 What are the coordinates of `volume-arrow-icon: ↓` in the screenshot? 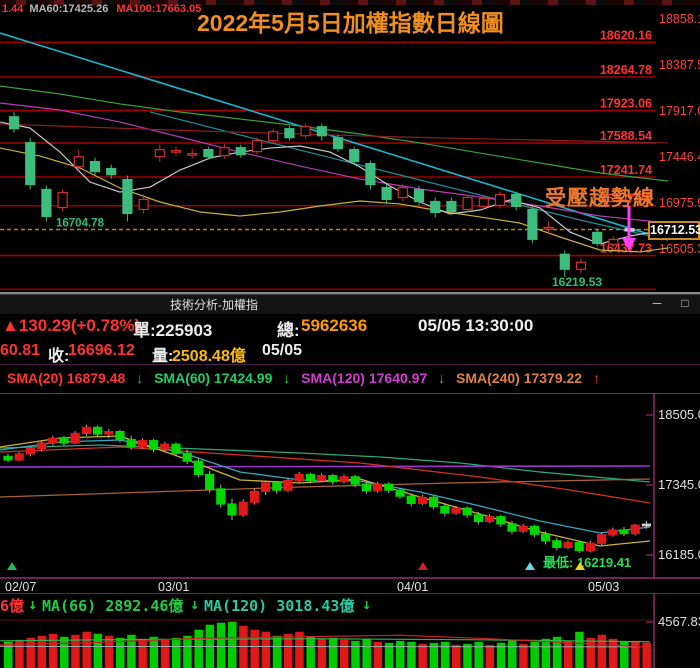 It's located at (33, 604).